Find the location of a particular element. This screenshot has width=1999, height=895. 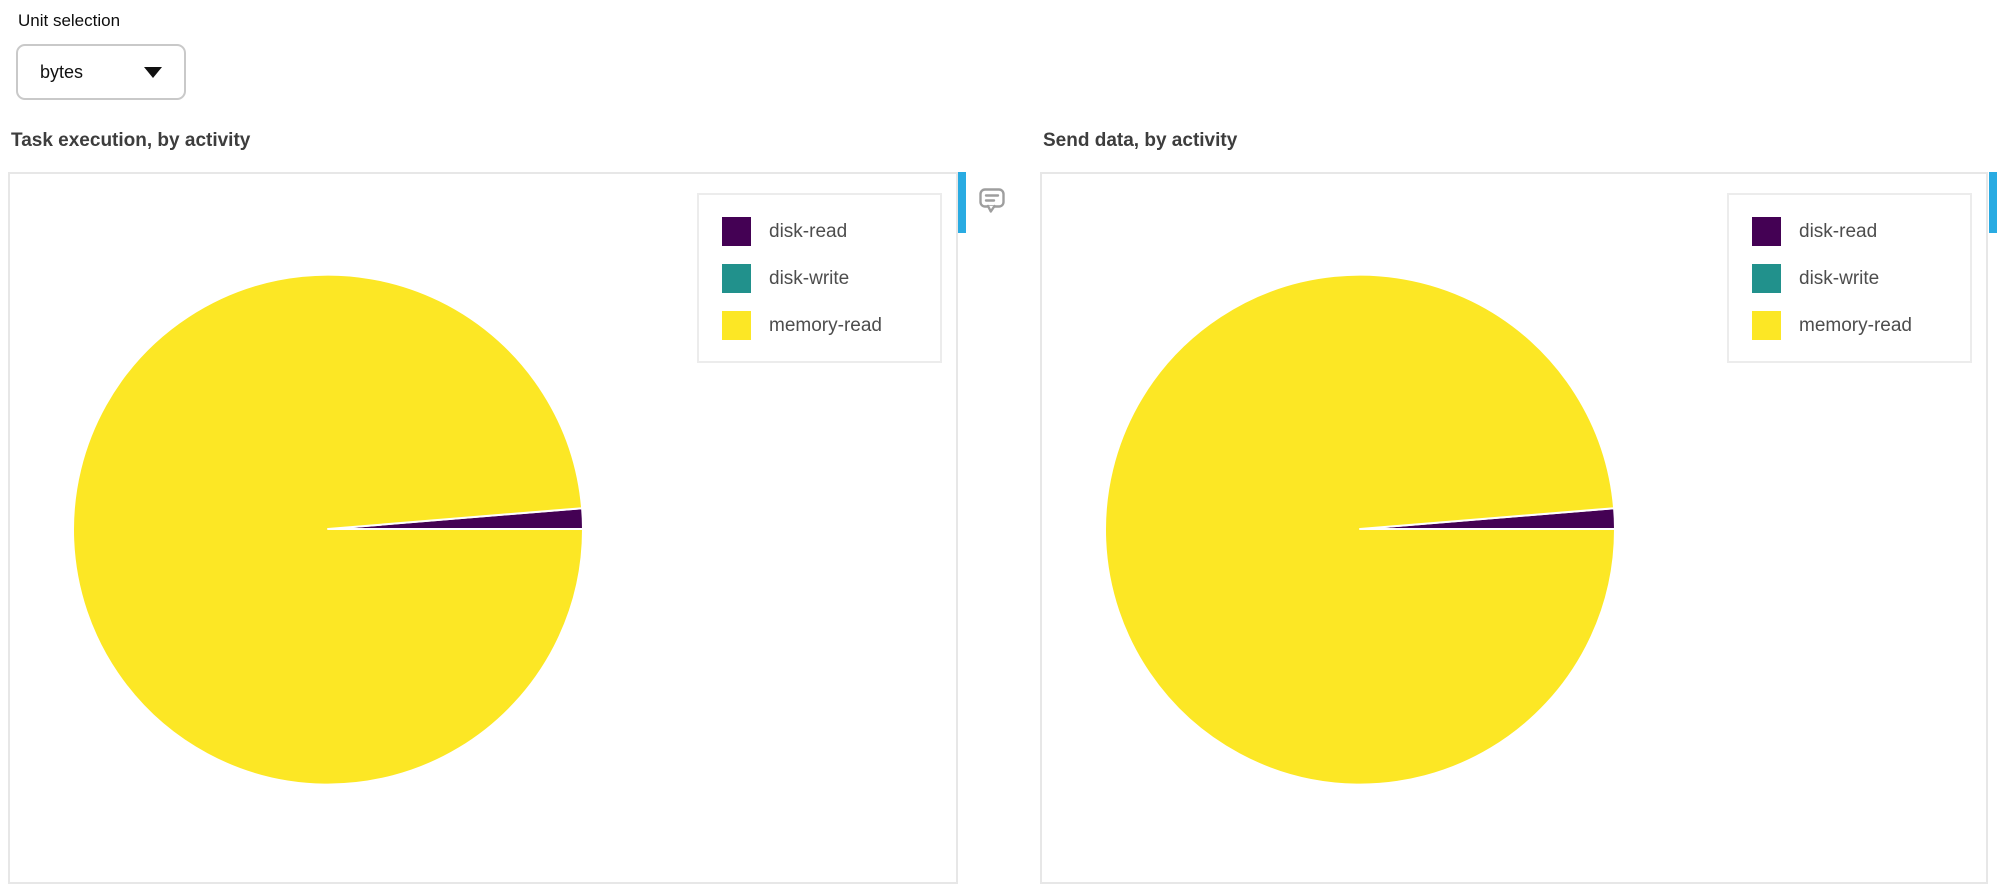

chart-title: Send data, by activity is located at coordinates (1140, 140).